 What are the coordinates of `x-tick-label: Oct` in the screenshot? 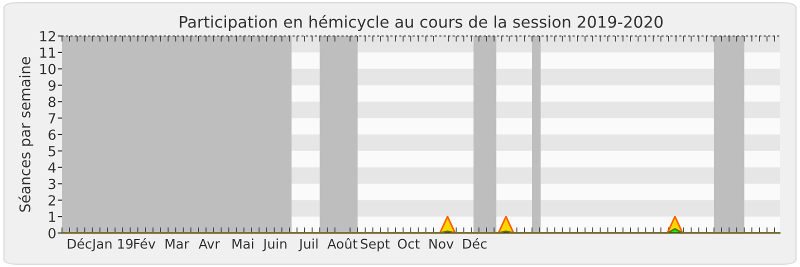 It's located at (409, 243).